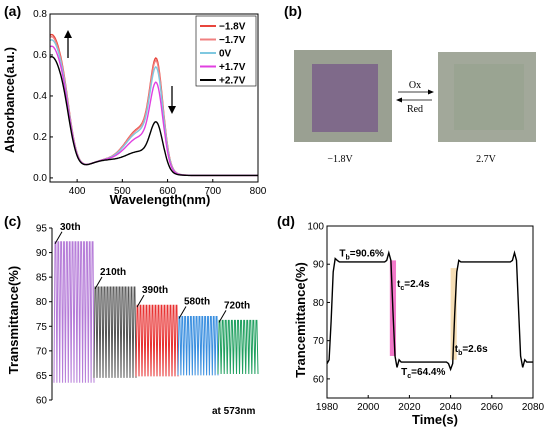  Describe the element at coordinates (160, 199) in the screenshot. I see `x-axis-title-a: Wavelength(nm)` at that location.